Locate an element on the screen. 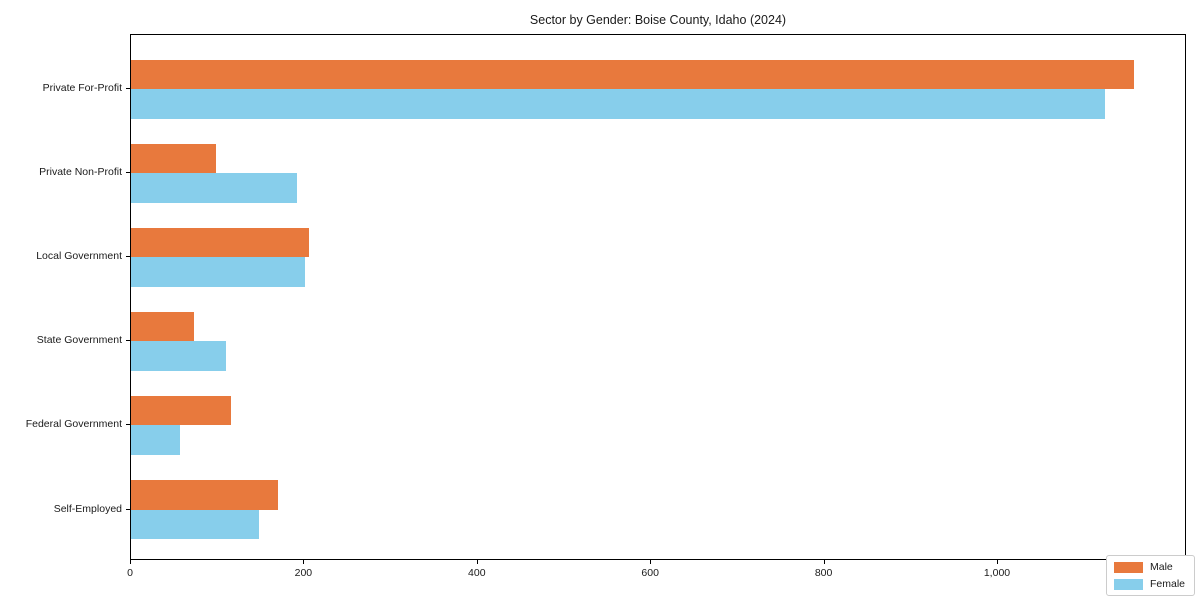 This screenshot has height=600, width=1200. x-axis-label-400: 400 is located at coordinates (477, 573).